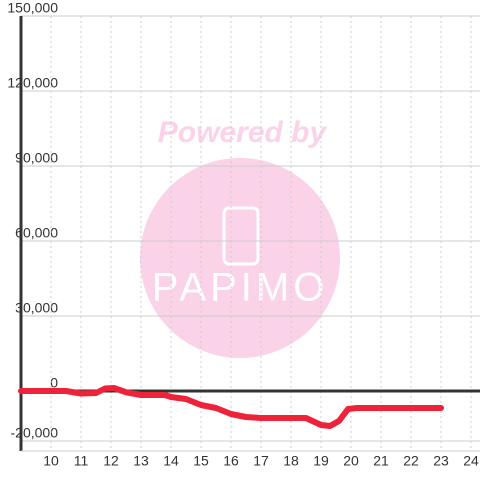 Image resolution: width=480 pixels, height=480 pixels. I want to click on x-tick-label: 24, so click(471, 461).